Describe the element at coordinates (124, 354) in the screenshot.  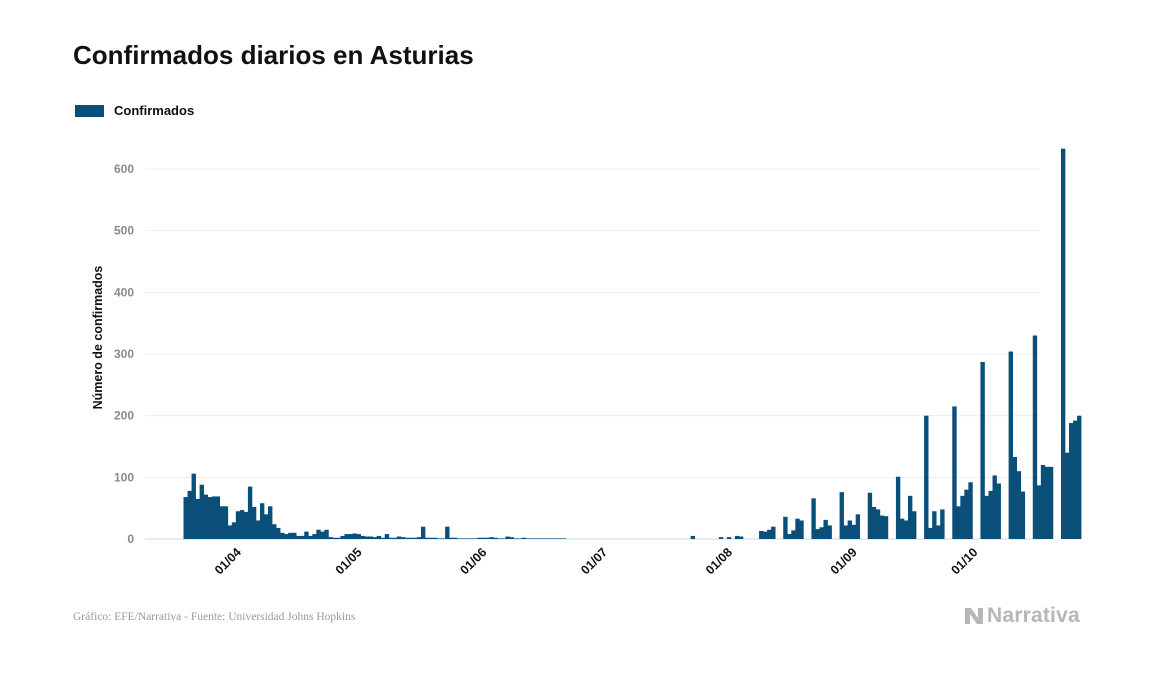
I see `y-tick-label: 300` at that location.